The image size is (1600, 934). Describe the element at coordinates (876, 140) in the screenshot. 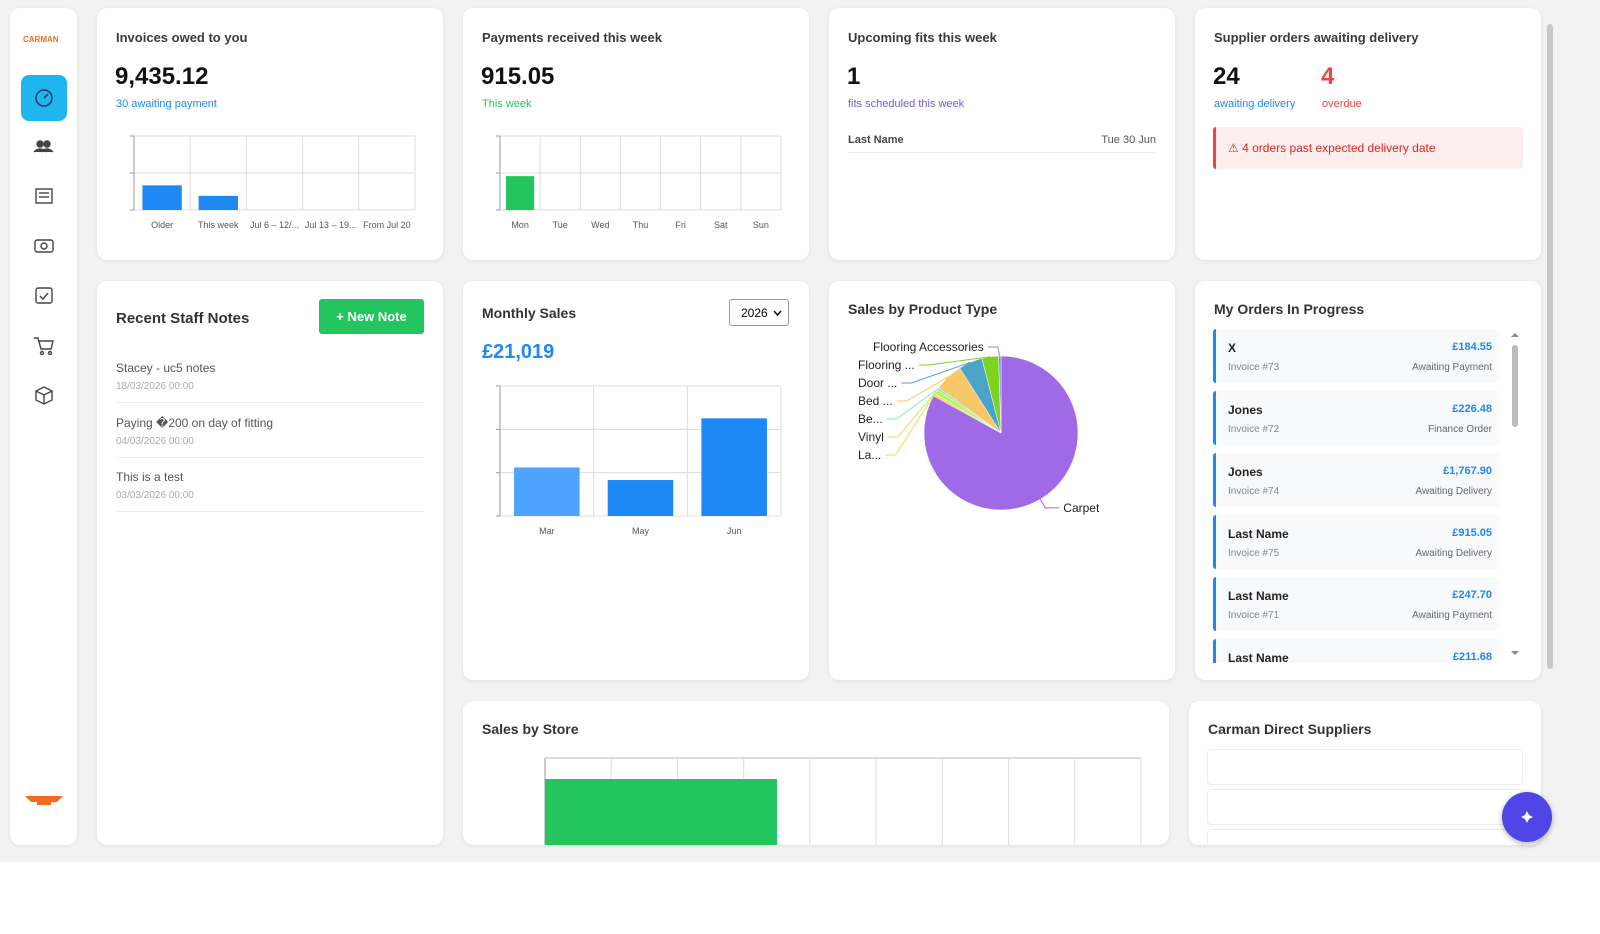

I see `fit-name: Last Name` at that location.